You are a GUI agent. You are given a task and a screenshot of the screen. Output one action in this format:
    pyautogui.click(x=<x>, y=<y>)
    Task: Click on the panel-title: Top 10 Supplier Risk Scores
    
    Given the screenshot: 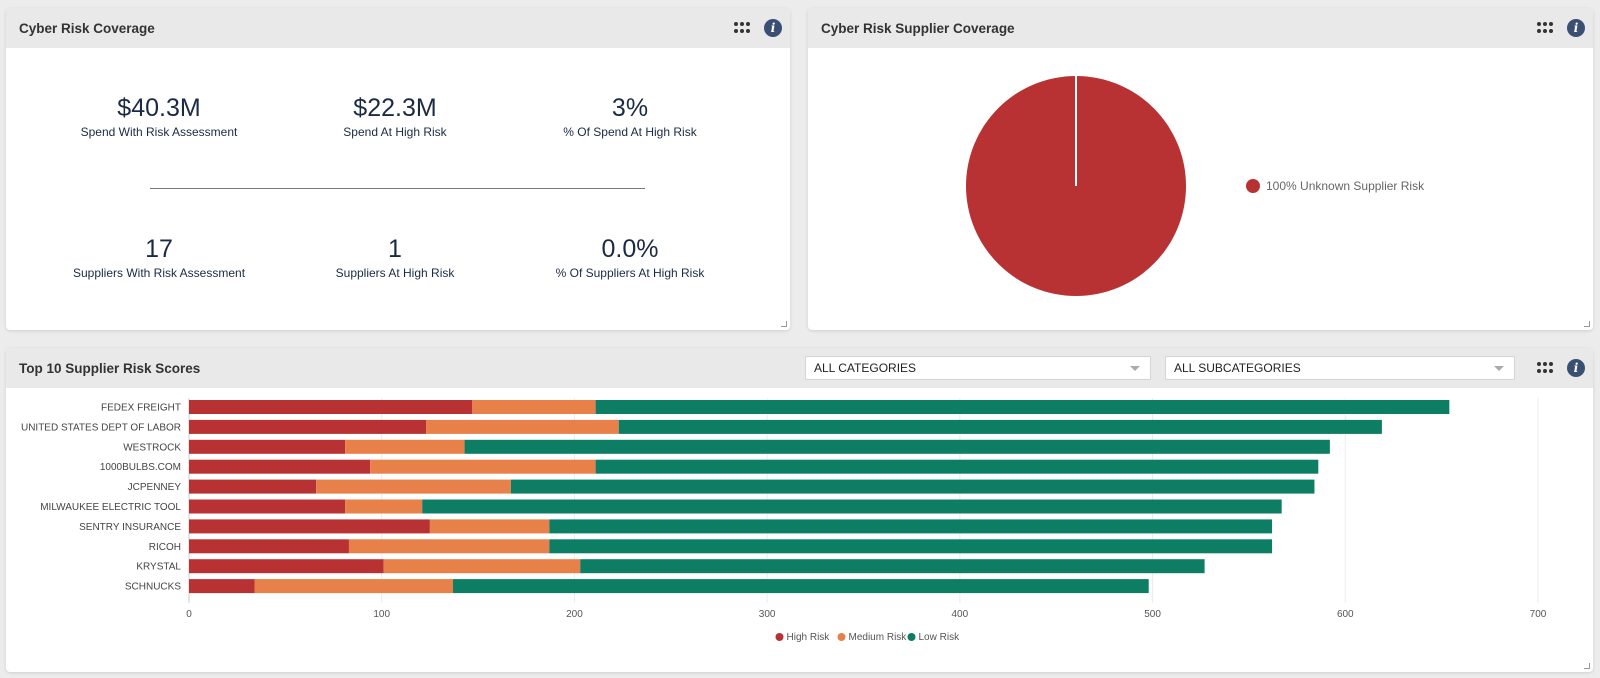 What is the action you would take?
    pyautogui.click(x=110, y=368)
    